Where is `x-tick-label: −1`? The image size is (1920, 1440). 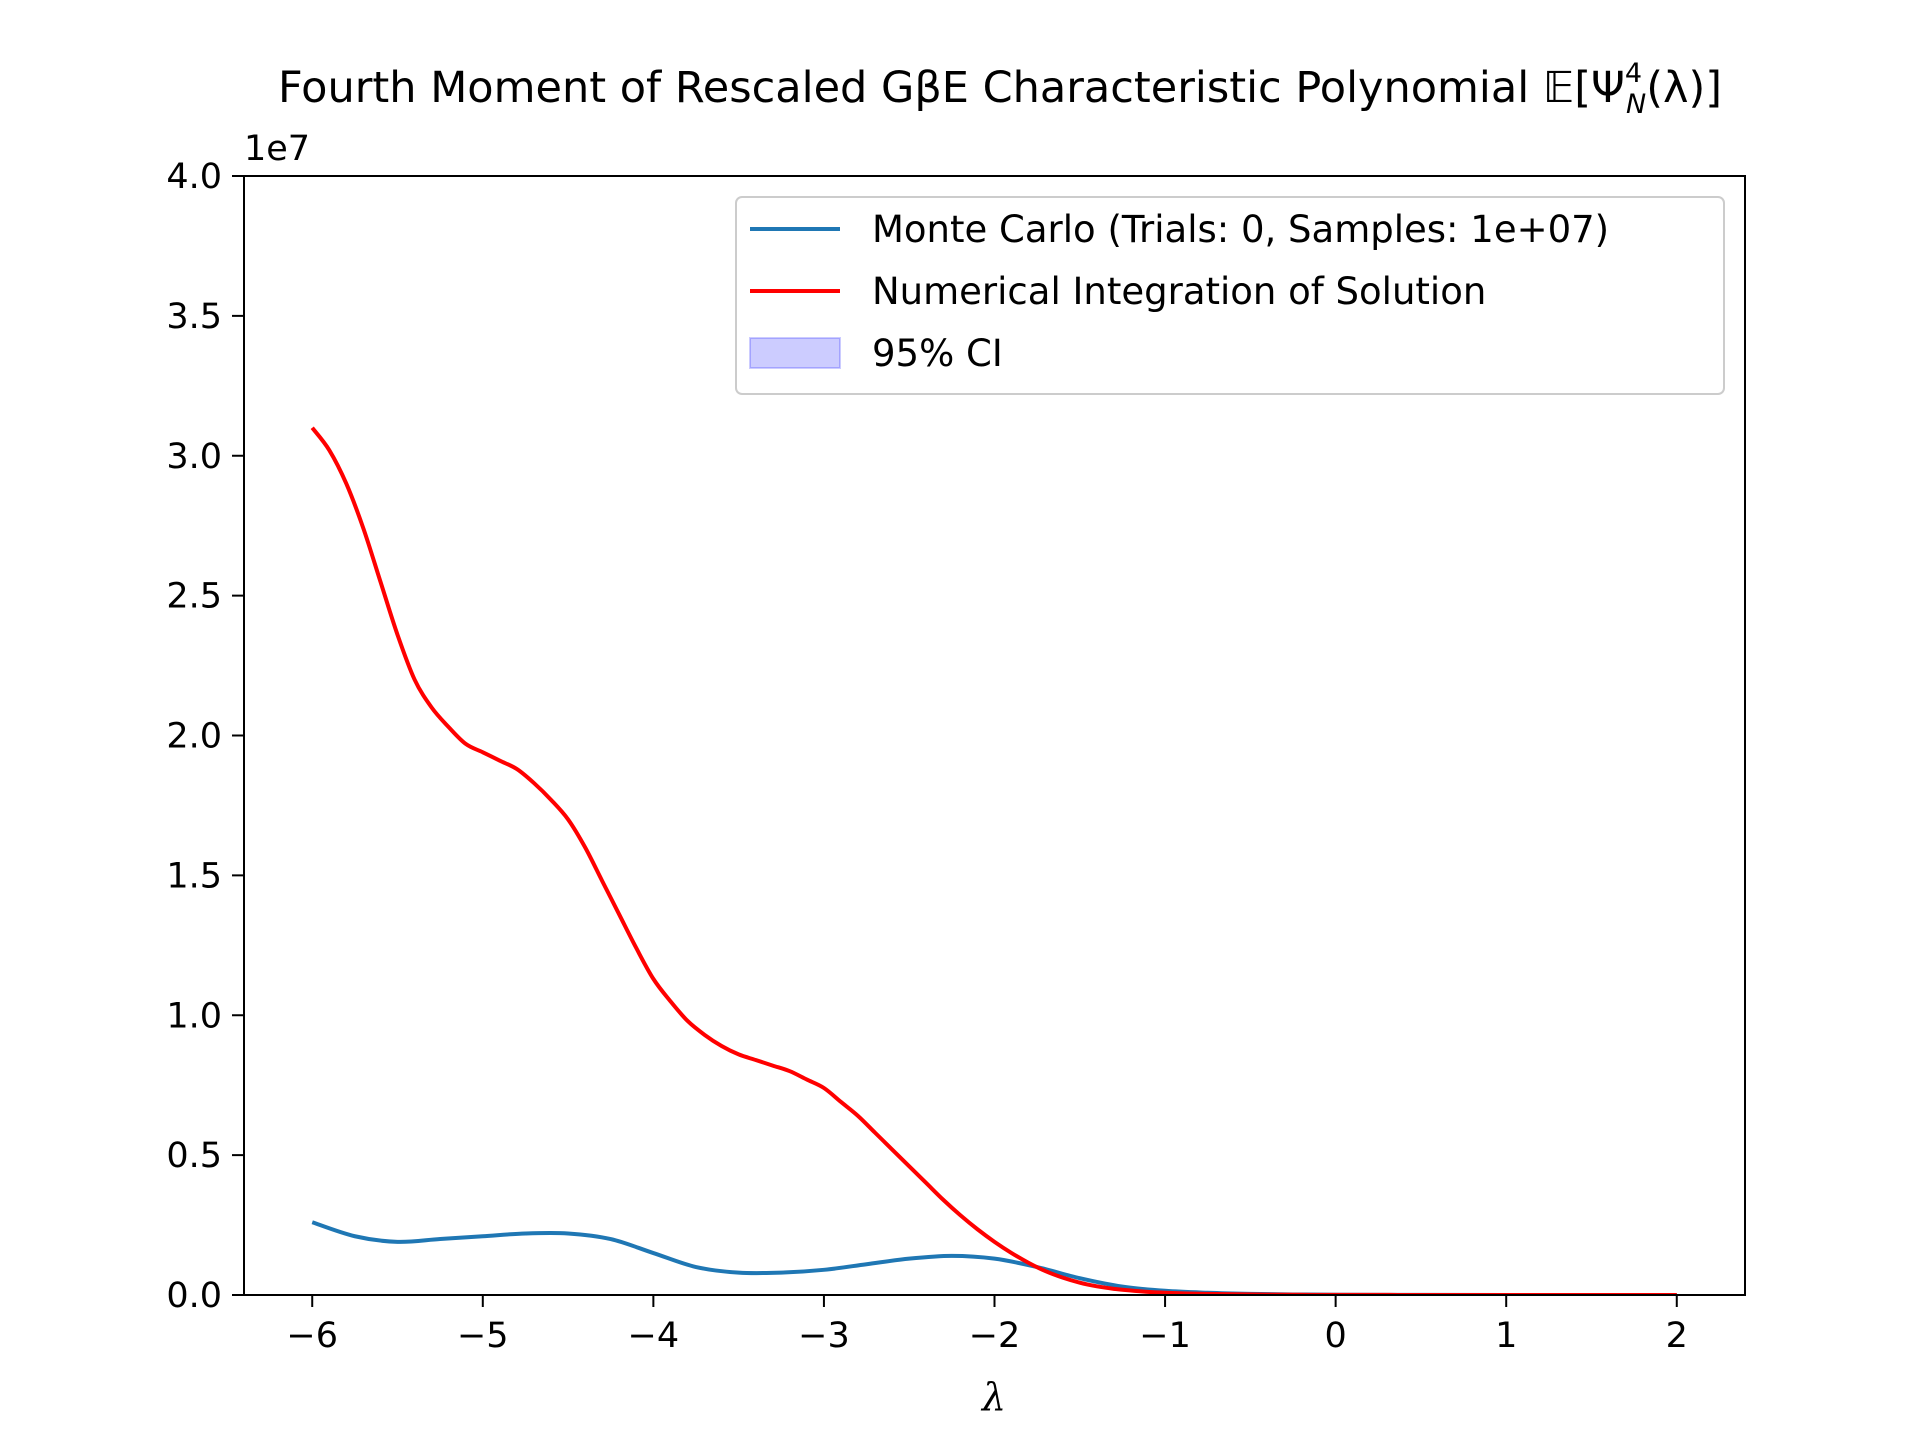 x-tick-label: −1 is located at coordinates (1165, 1336).